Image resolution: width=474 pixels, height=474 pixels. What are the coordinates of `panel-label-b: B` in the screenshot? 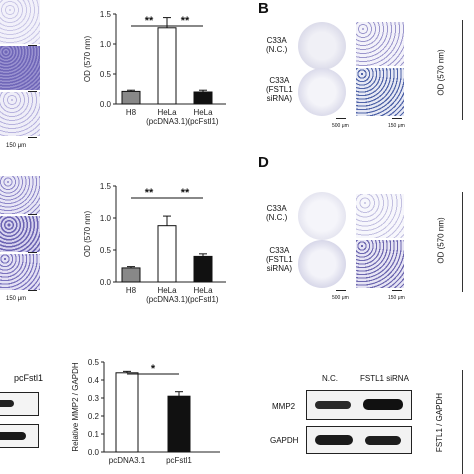 It's located at (263, 8).